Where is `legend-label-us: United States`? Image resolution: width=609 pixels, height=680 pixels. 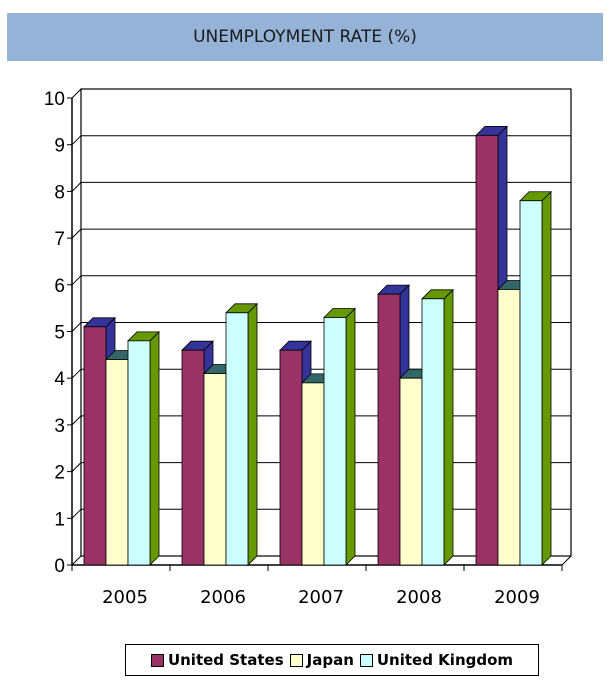 legend-label-us: United States is located at coordinates (225, 660).